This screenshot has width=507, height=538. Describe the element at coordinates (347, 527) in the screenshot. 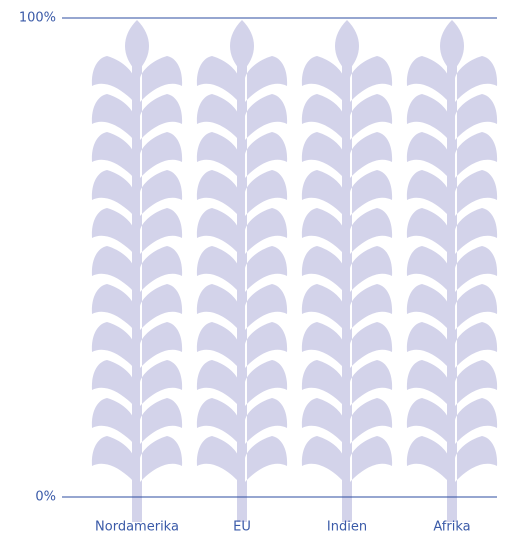

I see `x-tick-label: Indien` at that location.